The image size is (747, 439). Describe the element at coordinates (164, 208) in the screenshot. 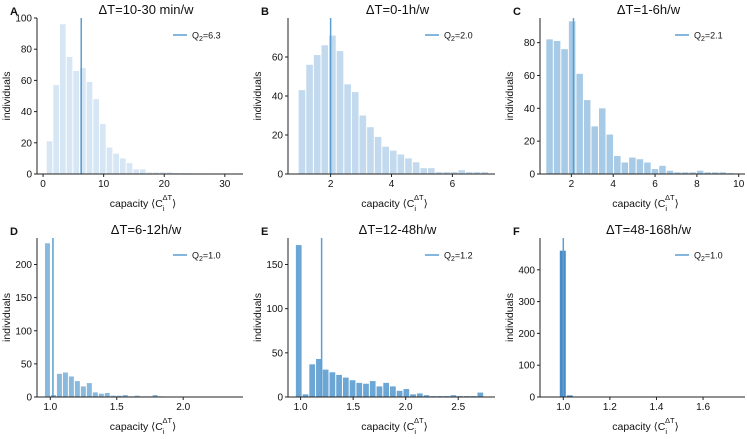

I see `x-label-subscript: i` at that location.